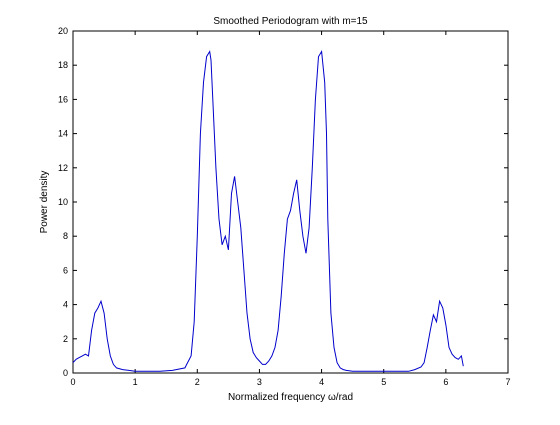 The height and width of the screenshot is (425, 560). What do you see at coordinates (44, 202) in the screenshot?
I see `y-axis-label: Power density` at bounding box center [44, 202].